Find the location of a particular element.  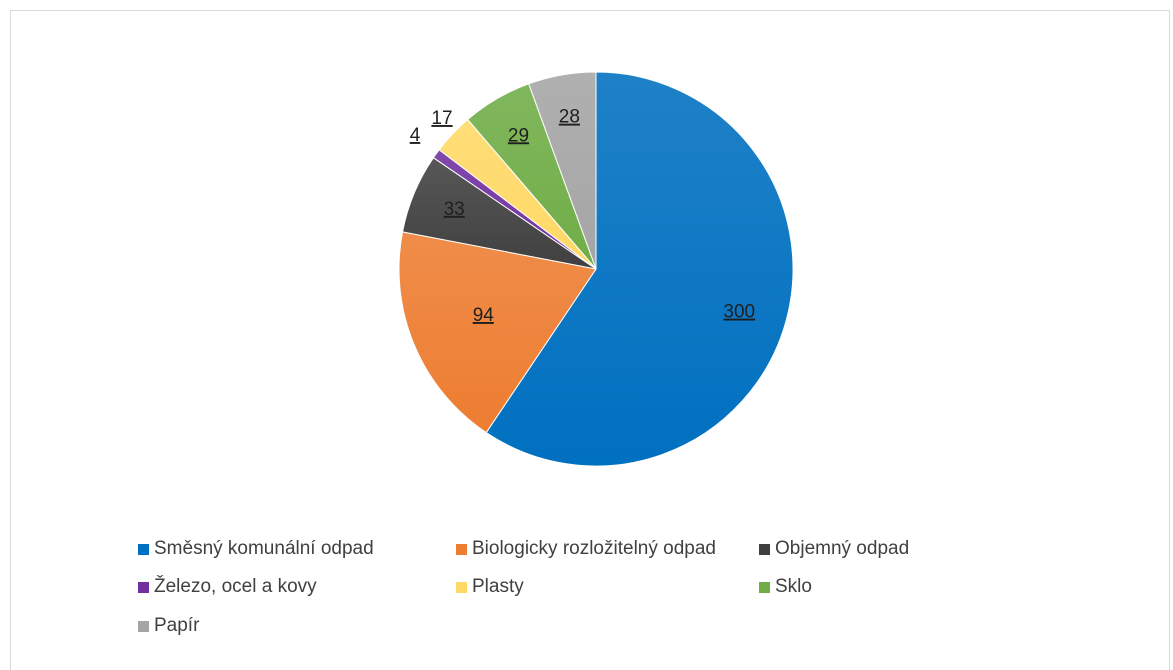

data-label-objemny-odpad: 33 is located at coordinates (454, 209).